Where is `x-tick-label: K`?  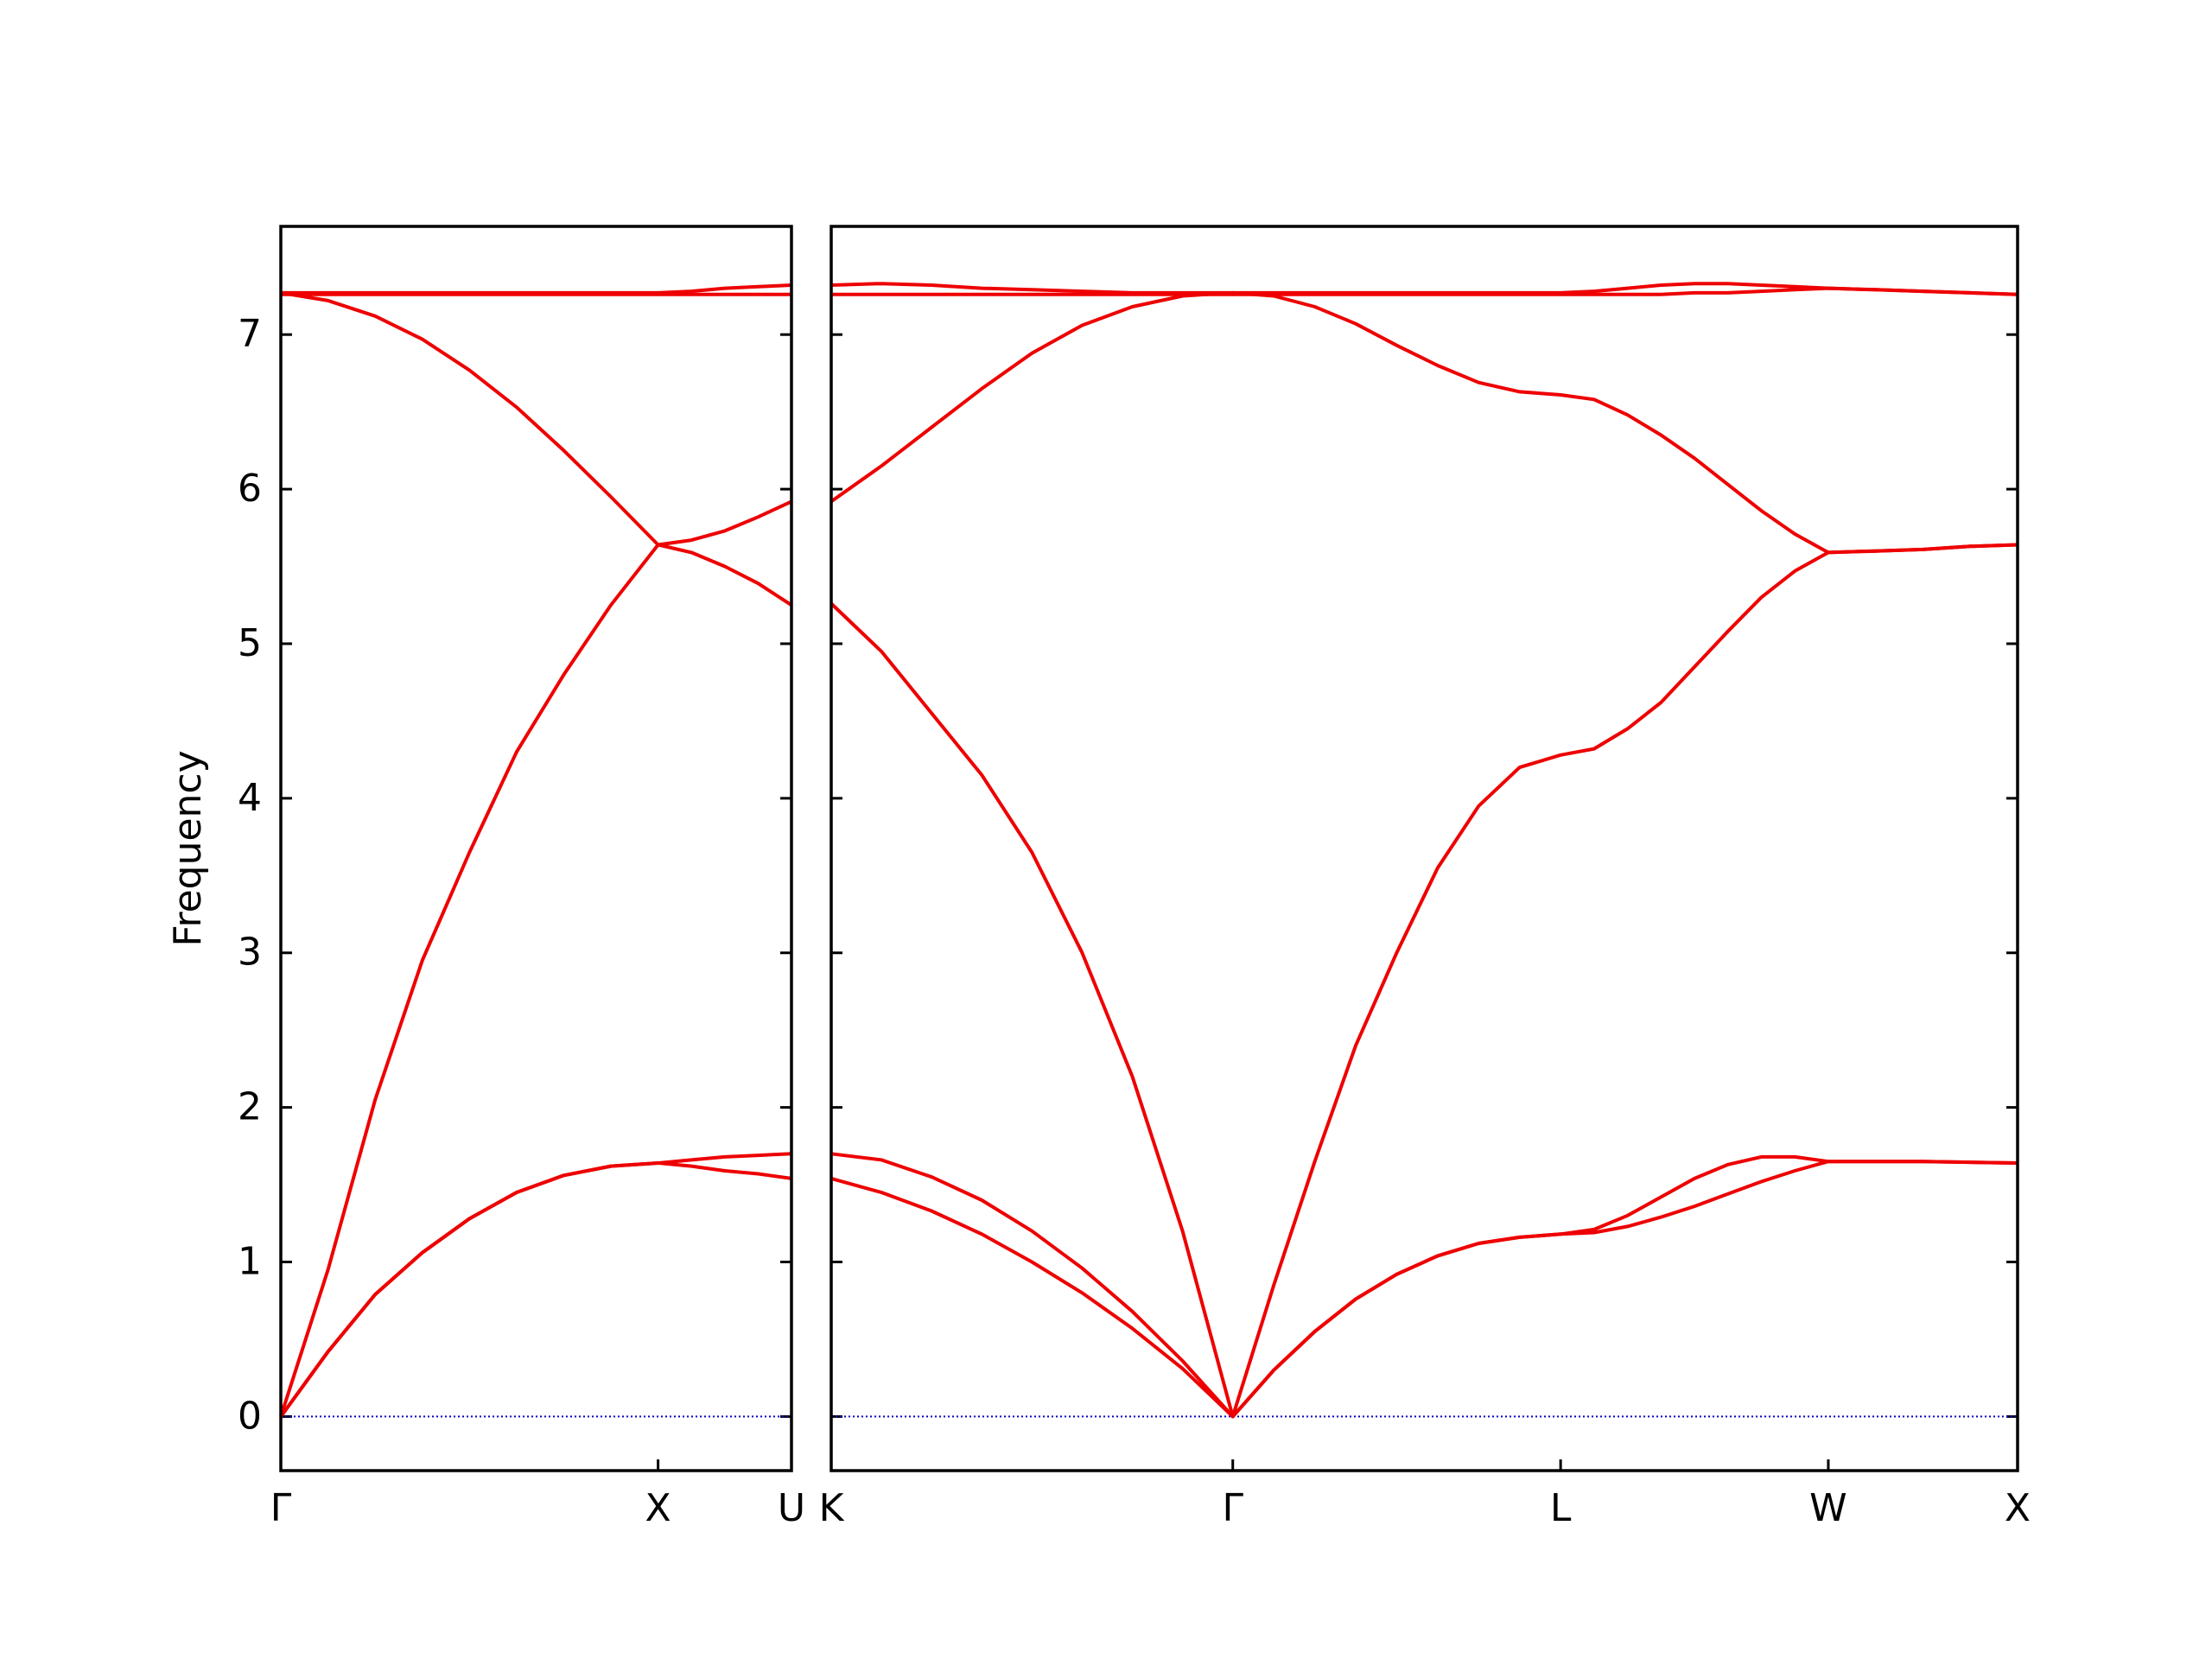
x-tick-label: K is located at coordinates (832, 1508).